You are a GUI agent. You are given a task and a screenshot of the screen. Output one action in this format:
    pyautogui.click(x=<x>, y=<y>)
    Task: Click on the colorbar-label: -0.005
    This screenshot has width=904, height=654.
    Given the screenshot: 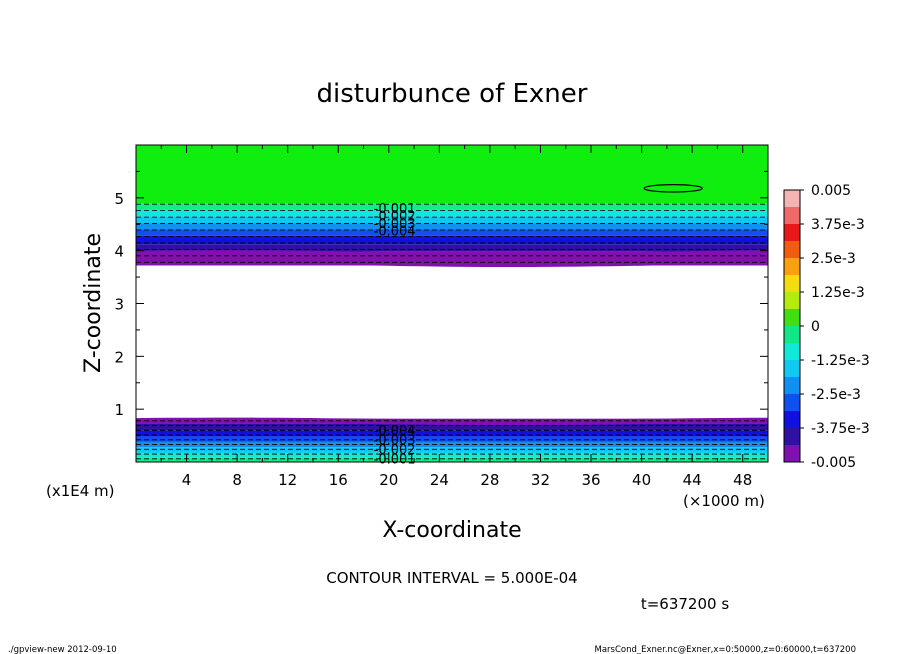 What is the action you would take?
    pyautogui.click(x=833, y=463)
    